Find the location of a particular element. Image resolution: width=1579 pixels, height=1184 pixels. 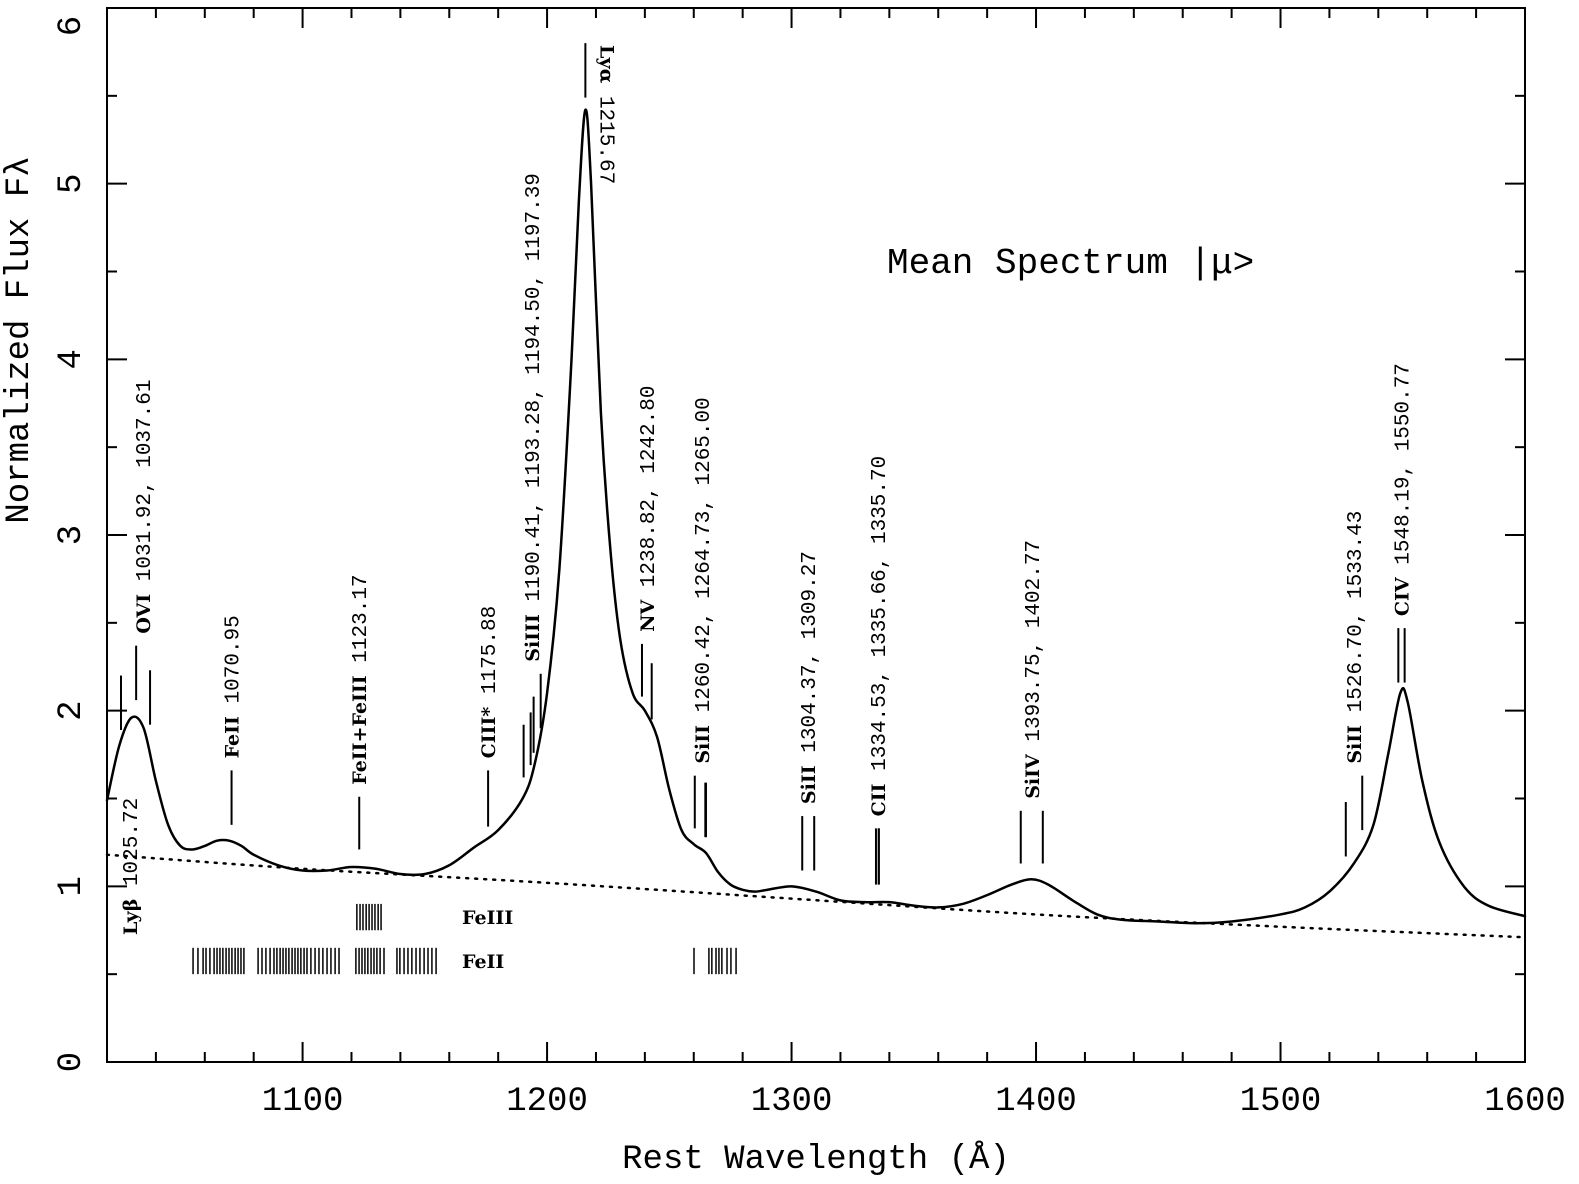

line-label: Lyβ 1025.72 is located at coordinates (132, 866).